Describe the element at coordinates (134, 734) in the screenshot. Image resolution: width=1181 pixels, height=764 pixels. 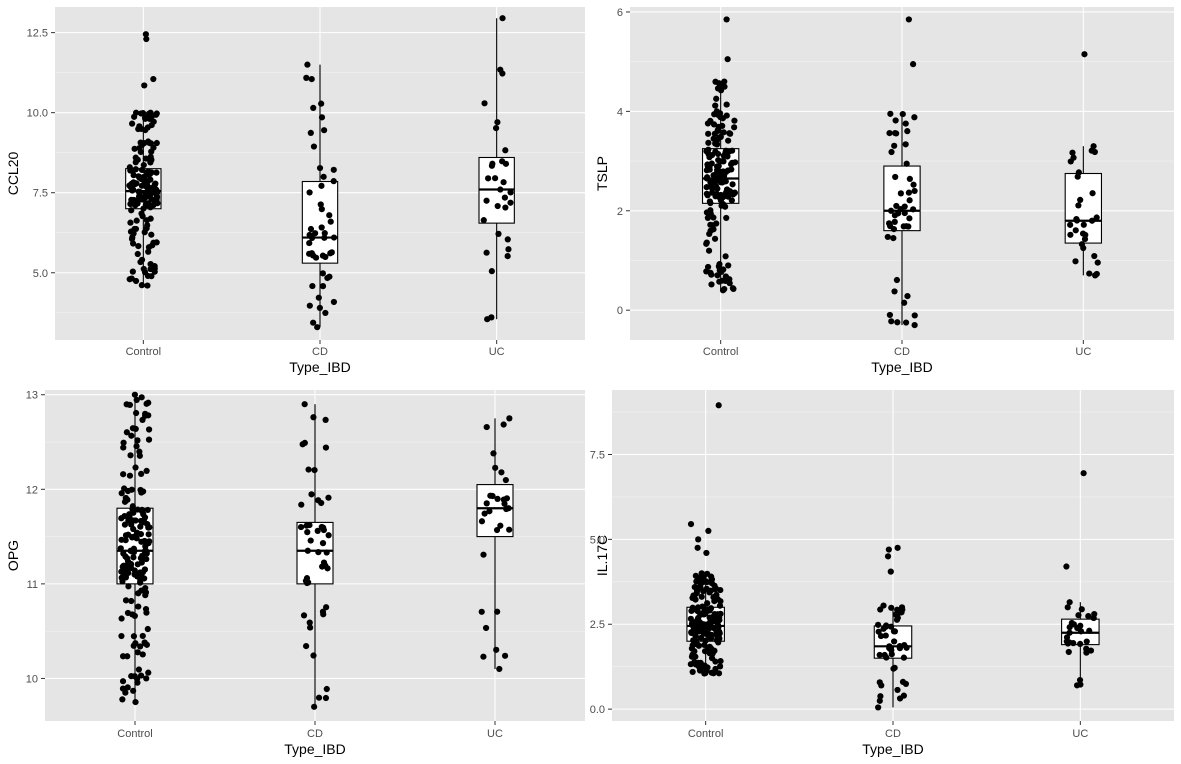
I see `x-tick-label: Control` at that location.